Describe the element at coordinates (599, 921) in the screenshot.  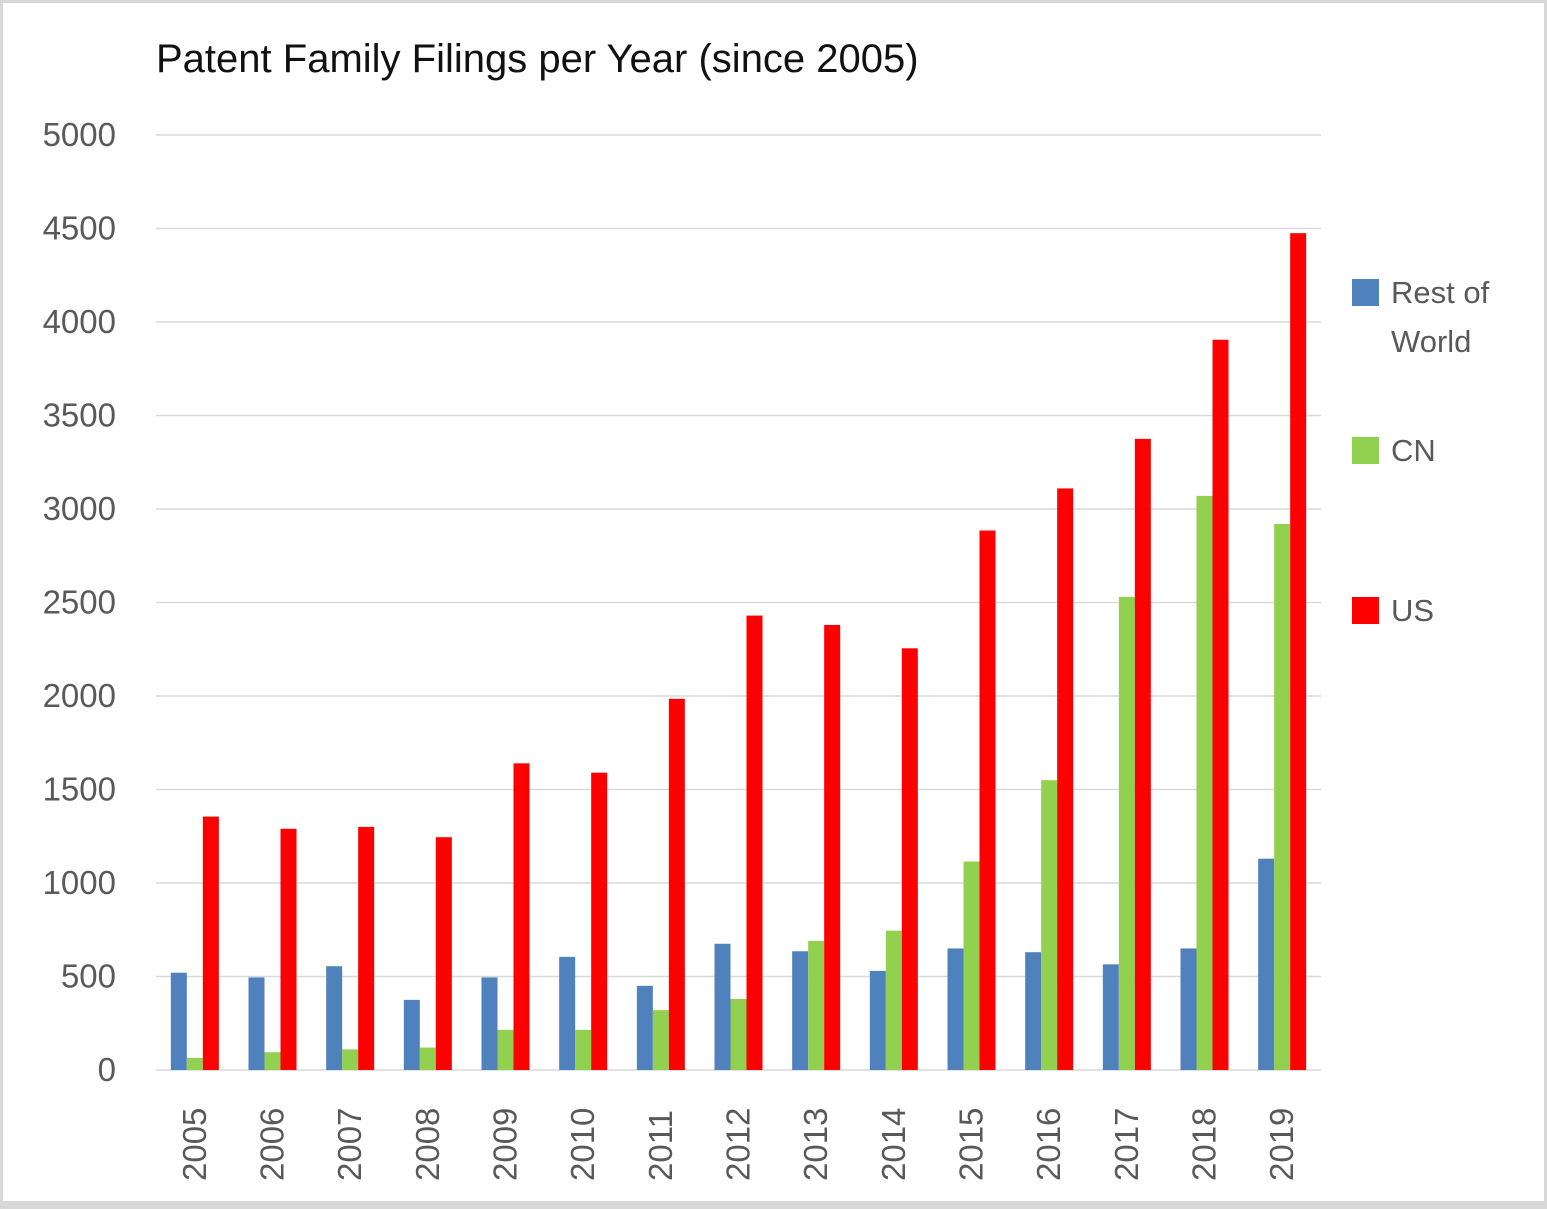
I see `bar-us-2010` at that location.